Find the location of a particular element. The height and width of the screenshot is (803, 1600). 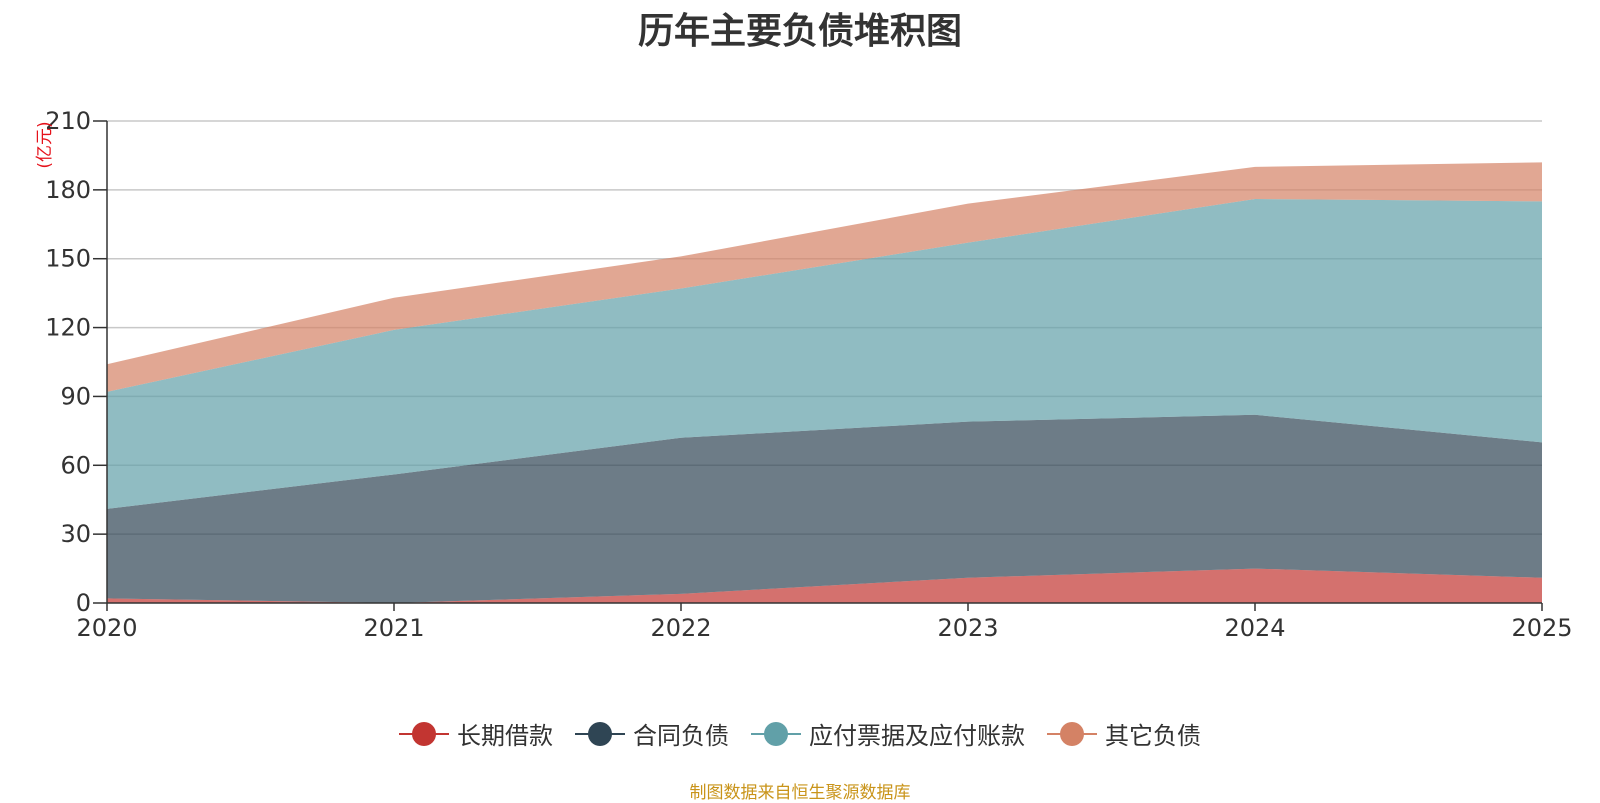

legend-item-2: 应付票据及应付账款 is located at coordinates (888, 733).